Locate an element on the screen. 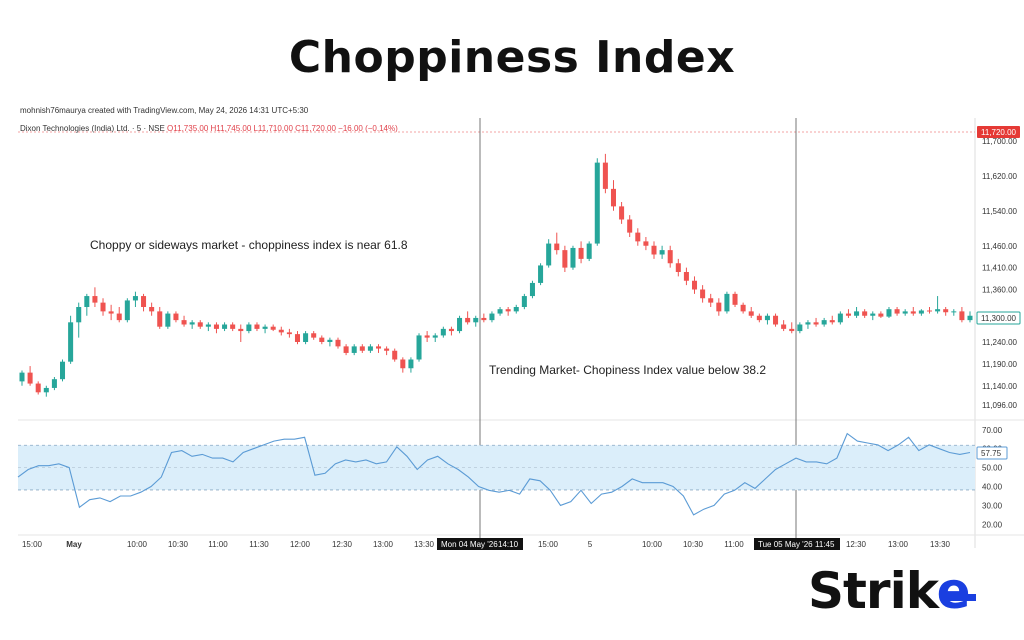  ci-band-fill is located at coordinates (496, 467).